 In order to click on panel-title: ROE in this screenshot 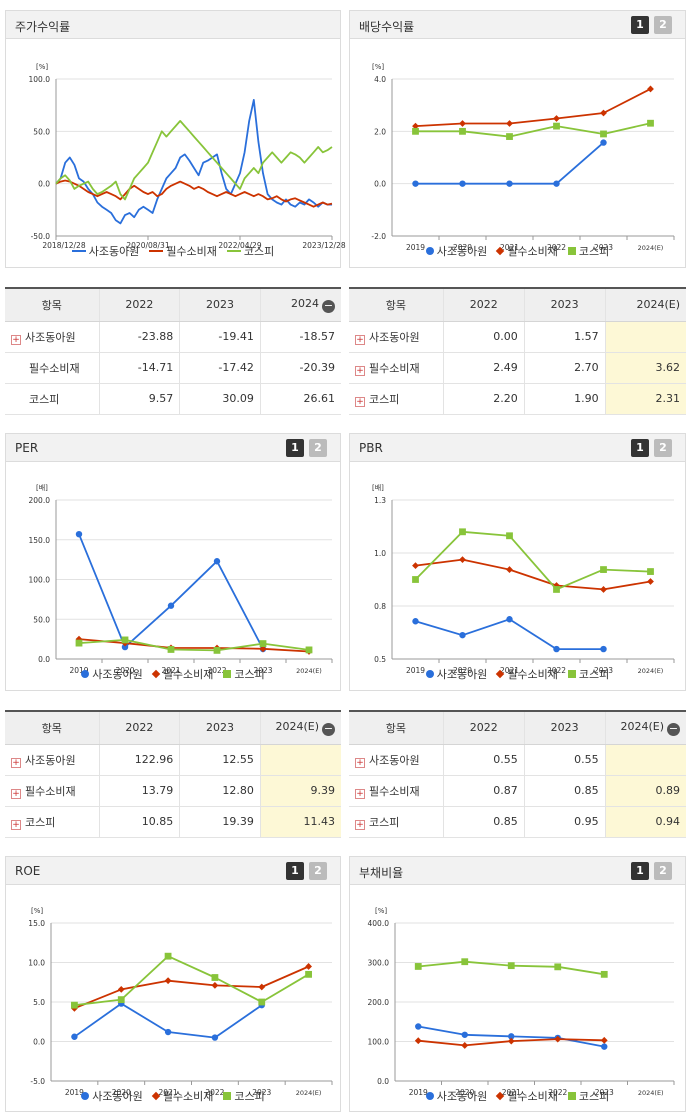, I will do `click(28, 871)`.